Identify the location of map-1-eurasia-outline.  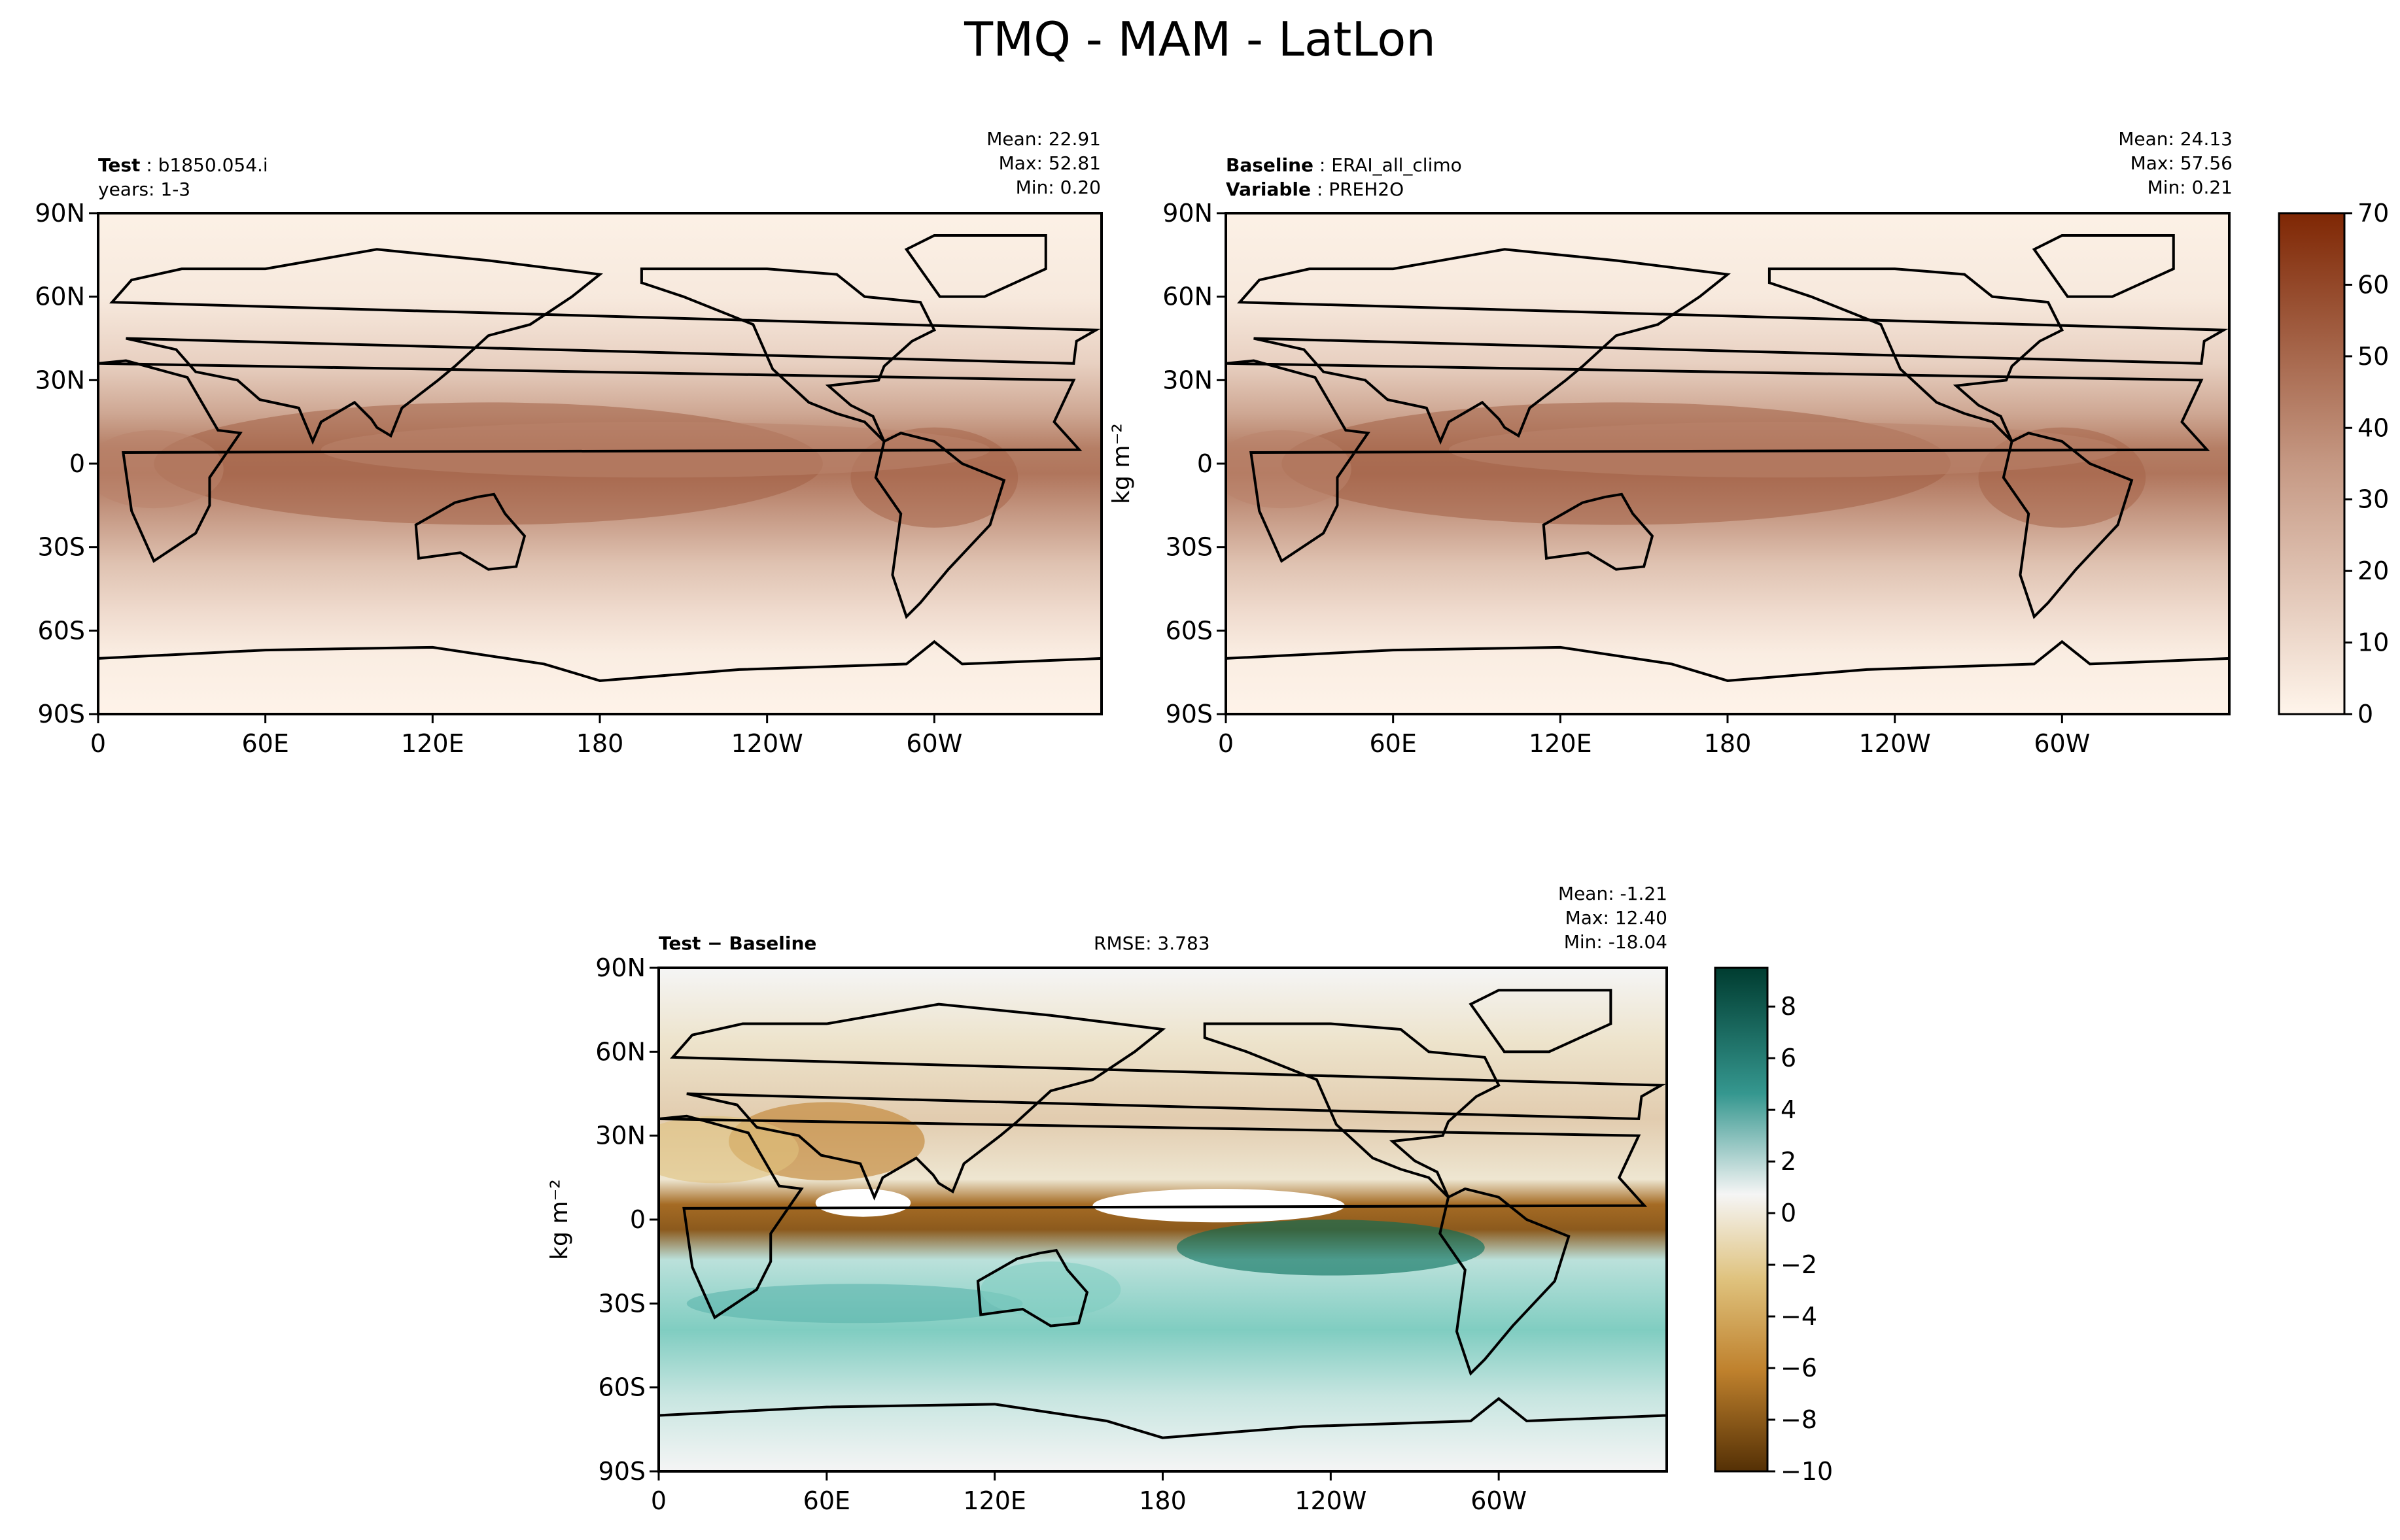
(1733, 346).